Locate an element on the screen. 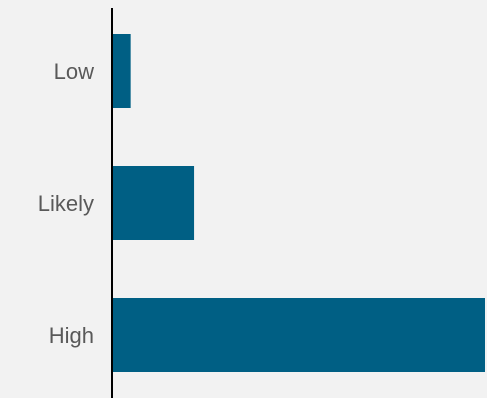  bar-high is located at coordinates (298, 335).